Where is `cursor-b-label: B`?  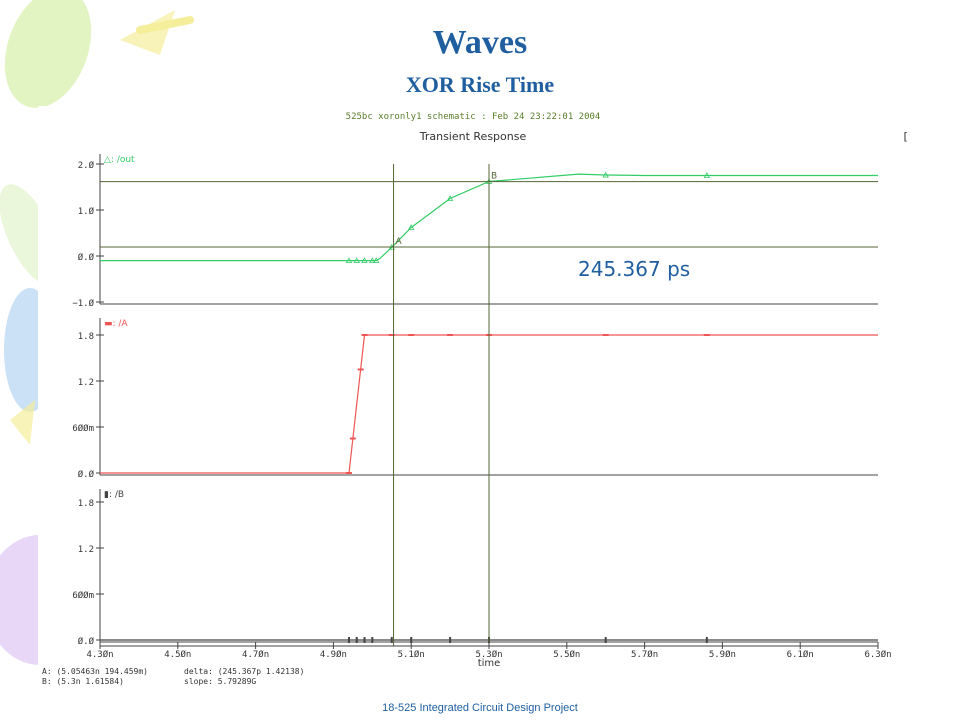
cursor-b-label: B is located at coordinates (494, 177).